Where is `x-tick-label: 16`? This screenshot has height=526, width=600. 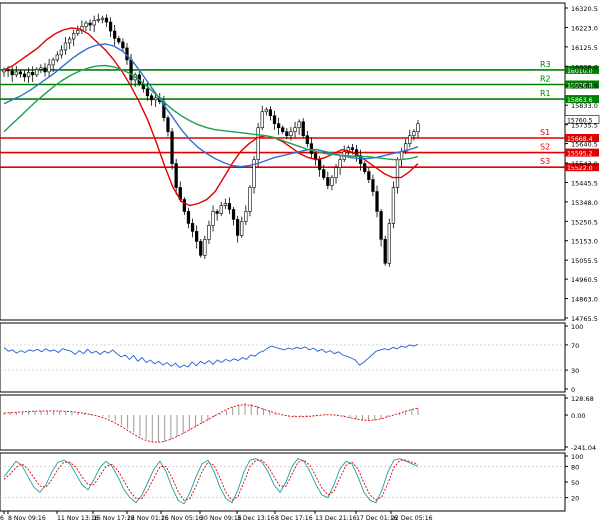 x-tick-label: 16 is located at coordinates (2, 518).